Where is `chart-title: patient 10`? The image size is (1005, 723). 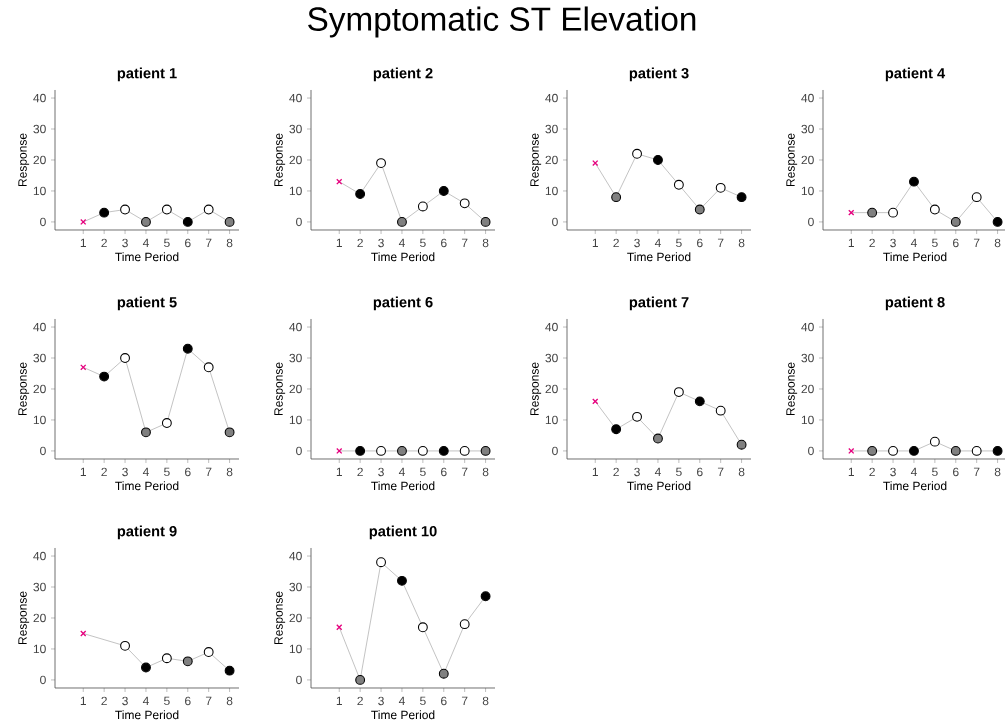
chart-title: patient 10 is located at coordinates (403, 532).